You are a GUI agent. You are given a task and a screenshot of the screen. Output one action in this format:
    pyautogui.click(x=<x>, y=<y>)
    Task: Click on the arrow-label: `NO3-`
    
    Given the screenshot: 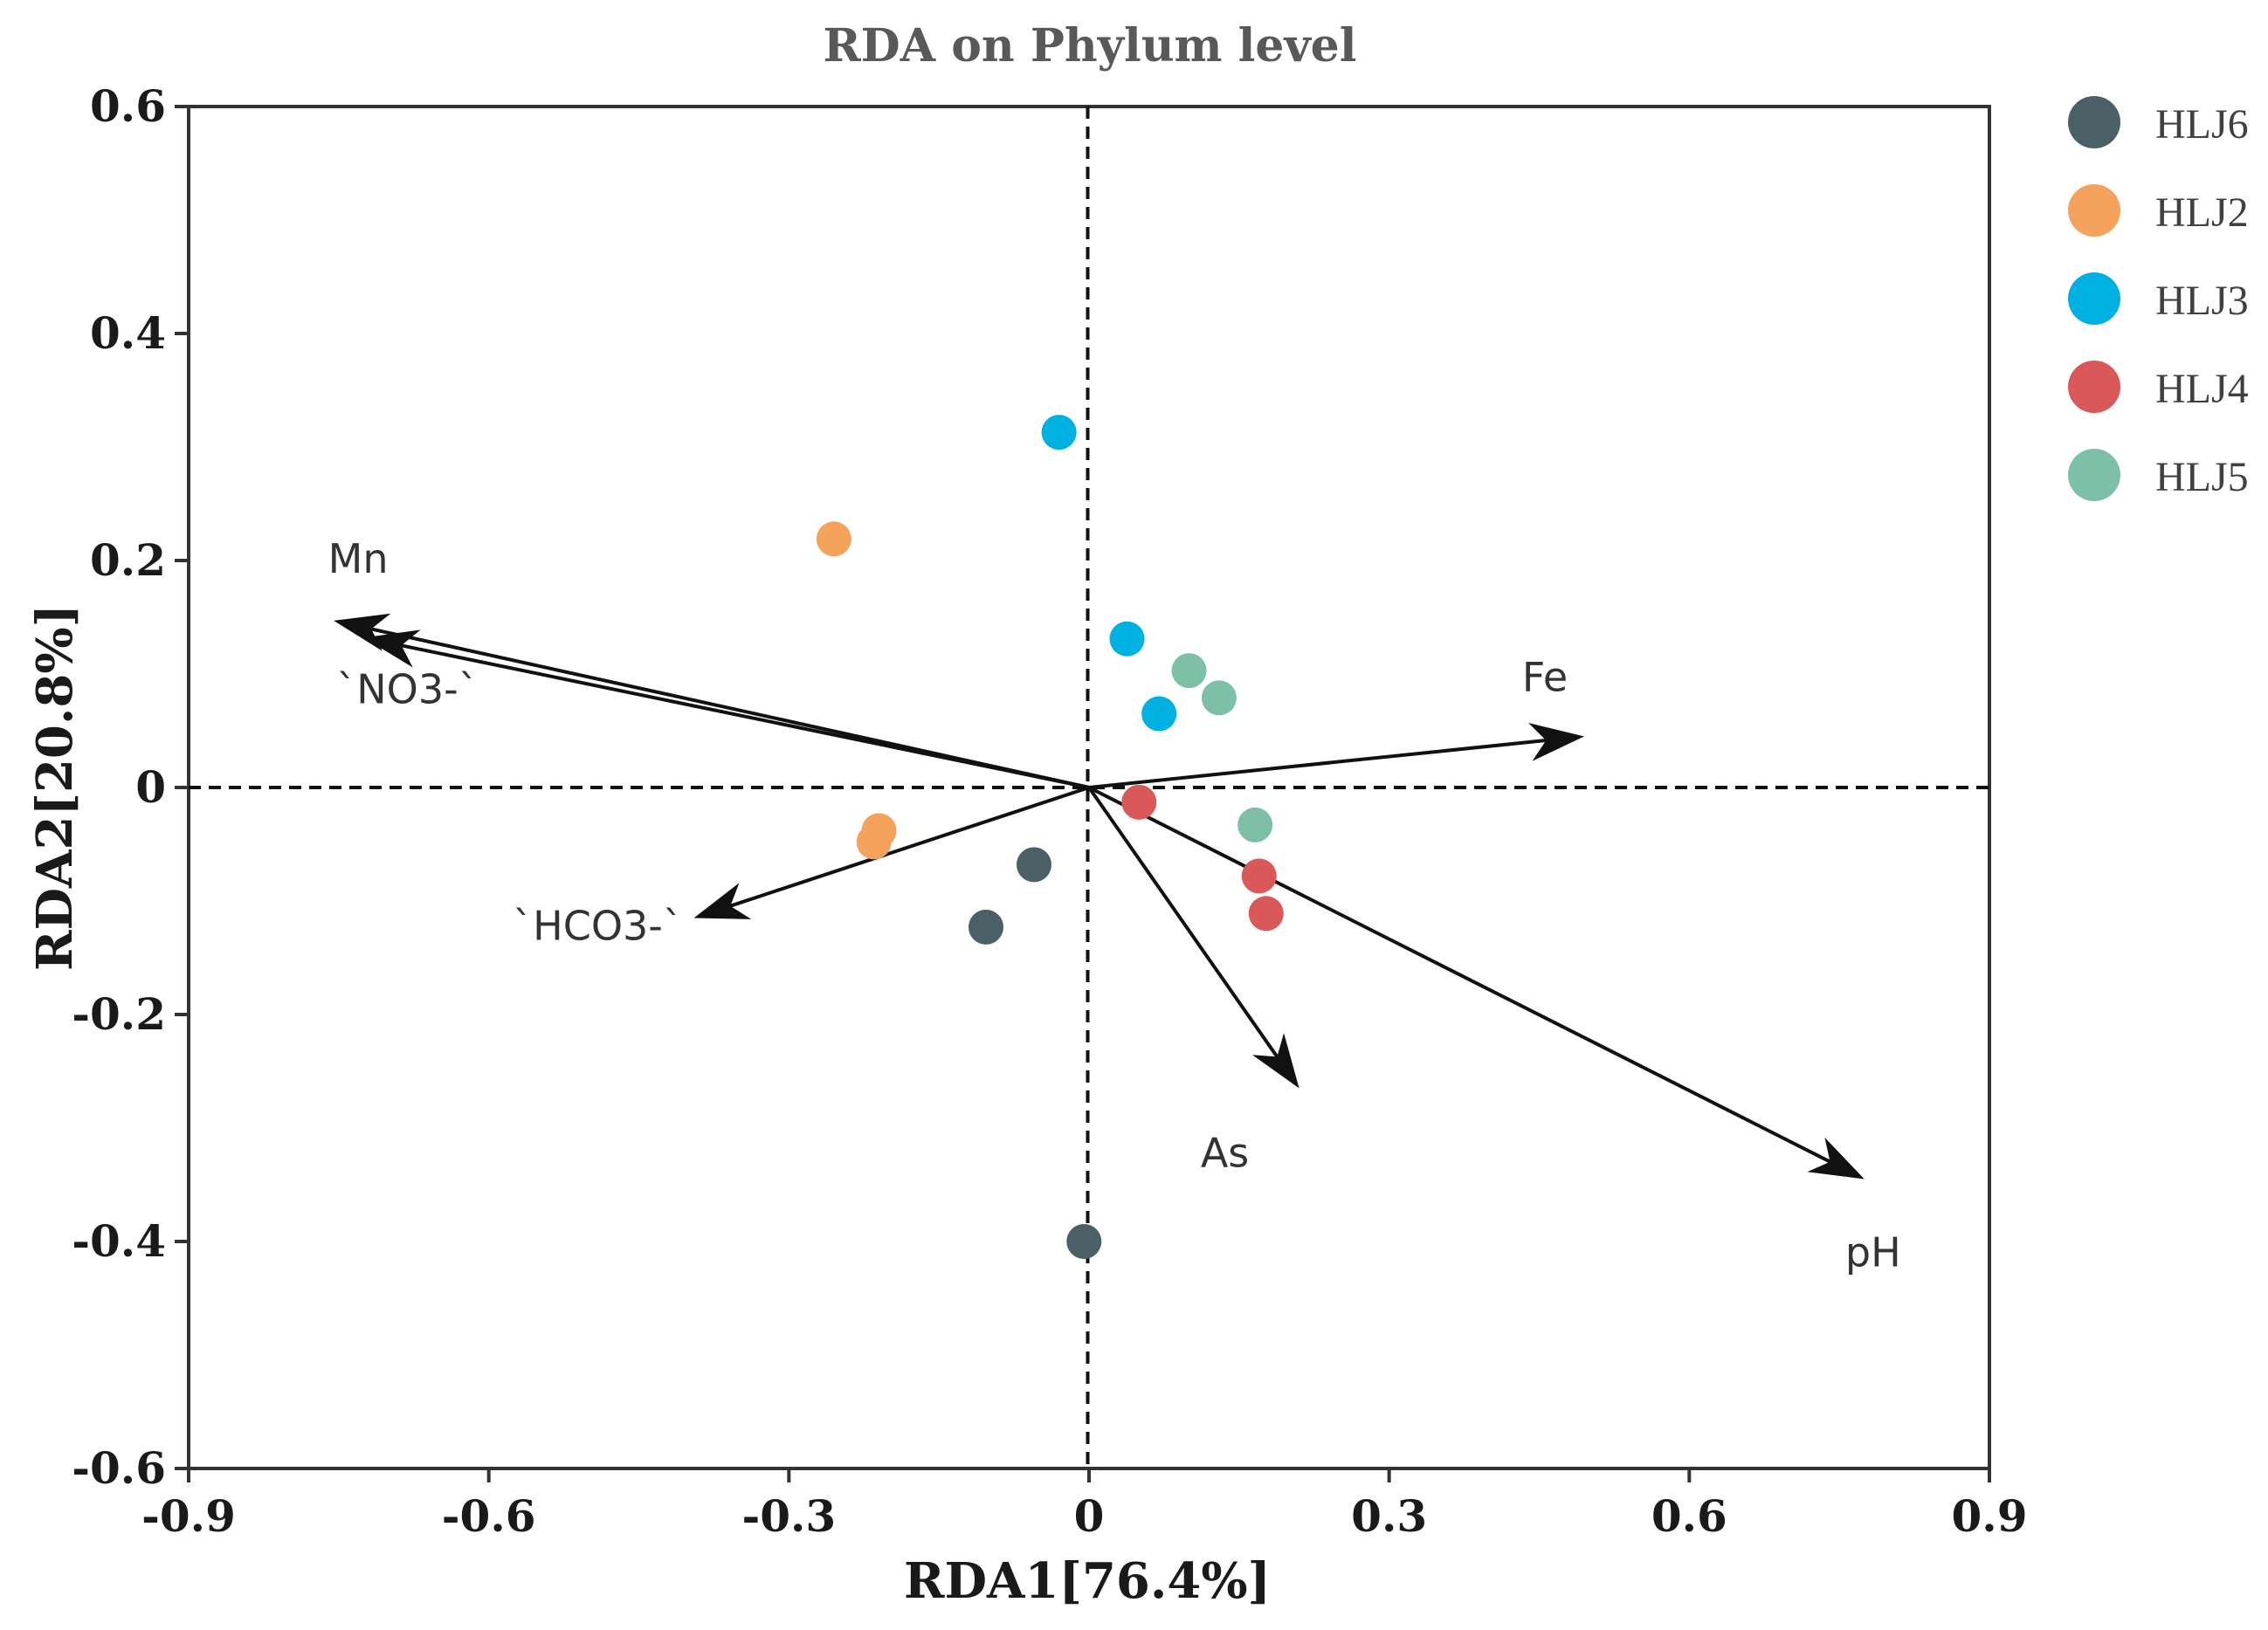 What is the action you would take?
    pyautogui.click(x=407, y=688)
    